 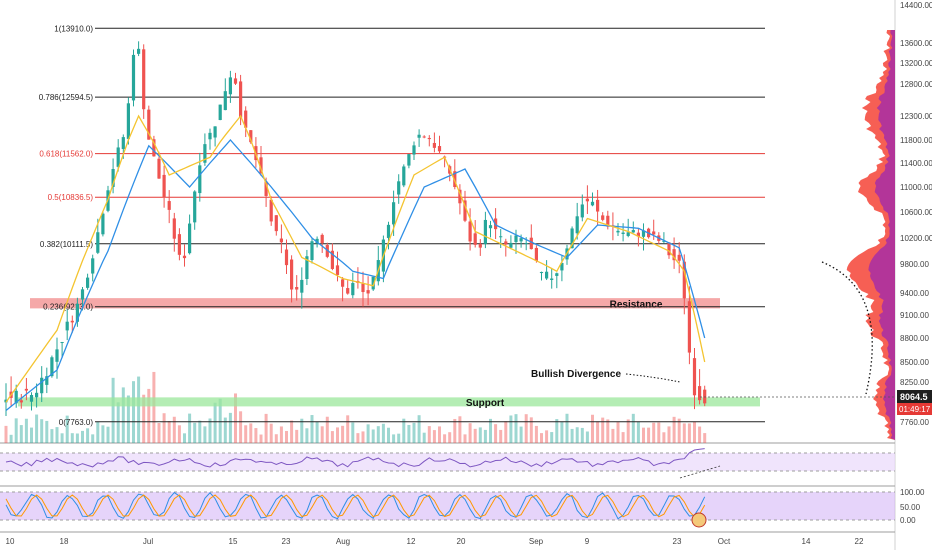 I want to click on price-tick-label: 13200.00, so click(x=916, y=63).